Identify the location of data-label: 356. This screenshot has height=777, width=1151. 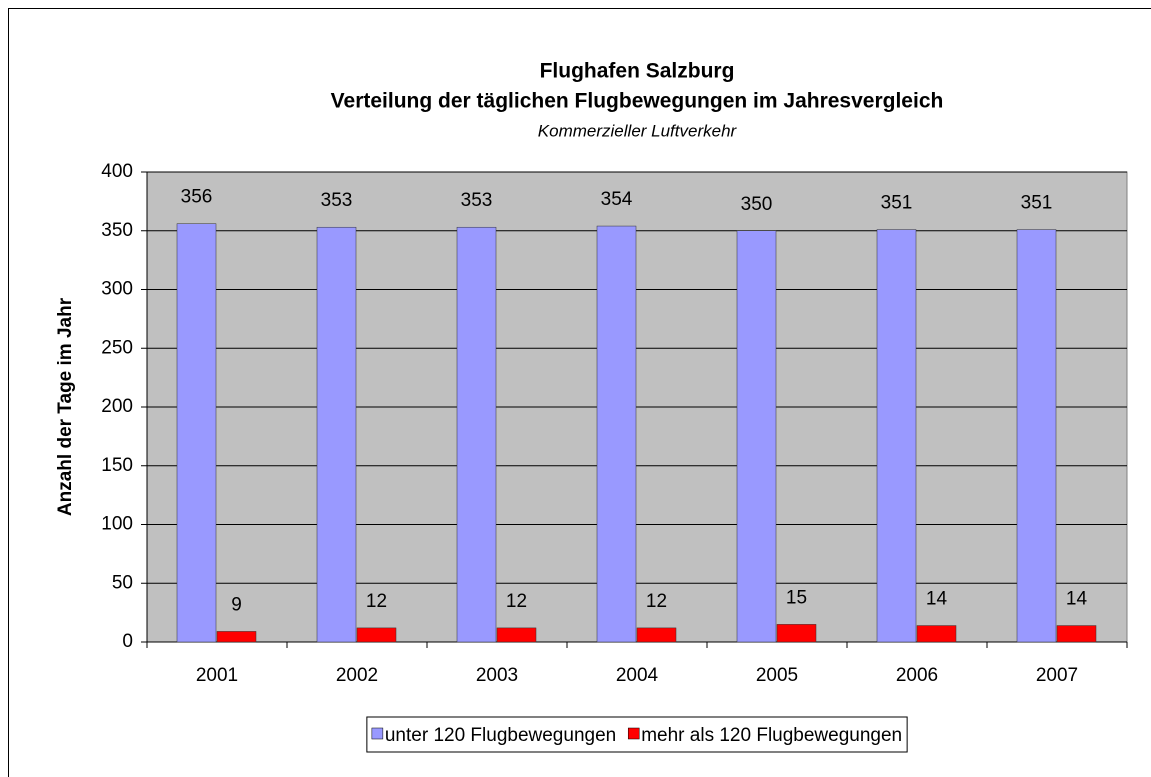
(197, 197).